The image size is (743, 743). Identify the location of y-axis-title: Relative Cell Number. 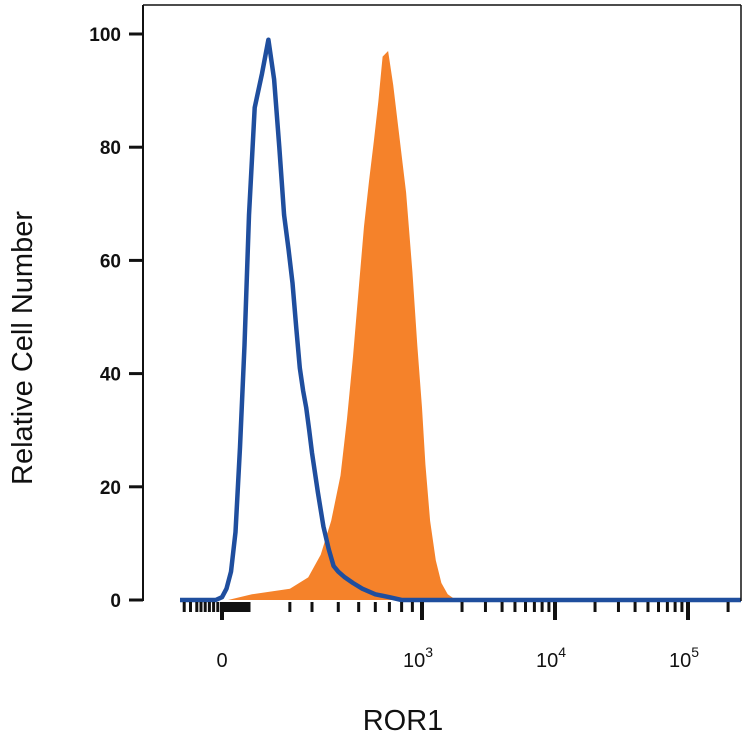
(23, 348).